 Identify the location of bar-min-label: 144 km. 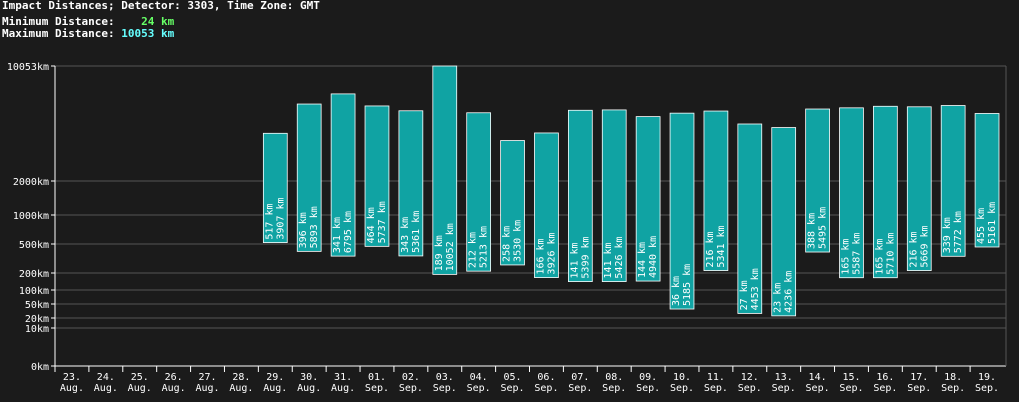
(642, 260).